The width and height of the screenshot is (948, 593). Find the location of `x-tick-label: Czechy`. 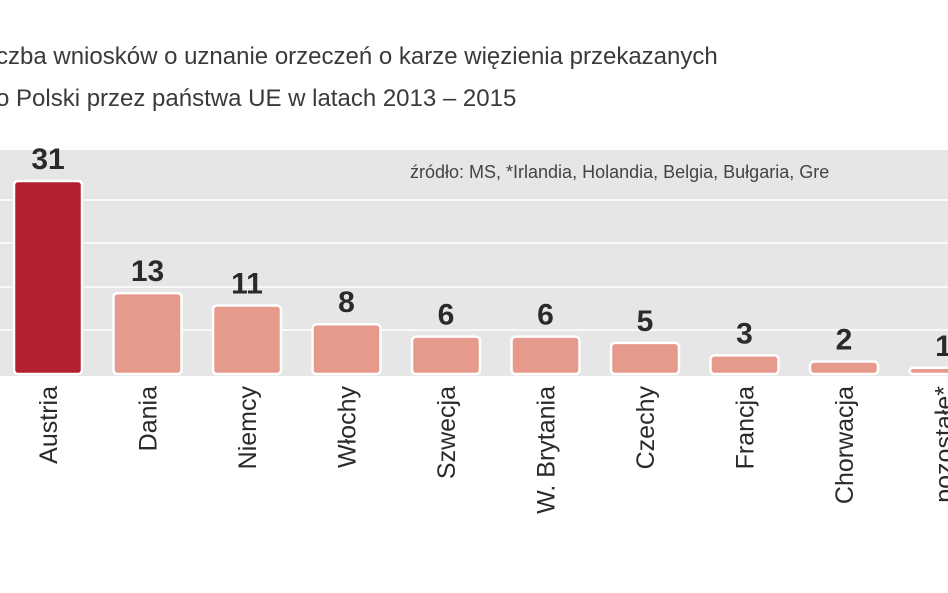

x-tick-label: Czechy is located at coordinates (646, 428).